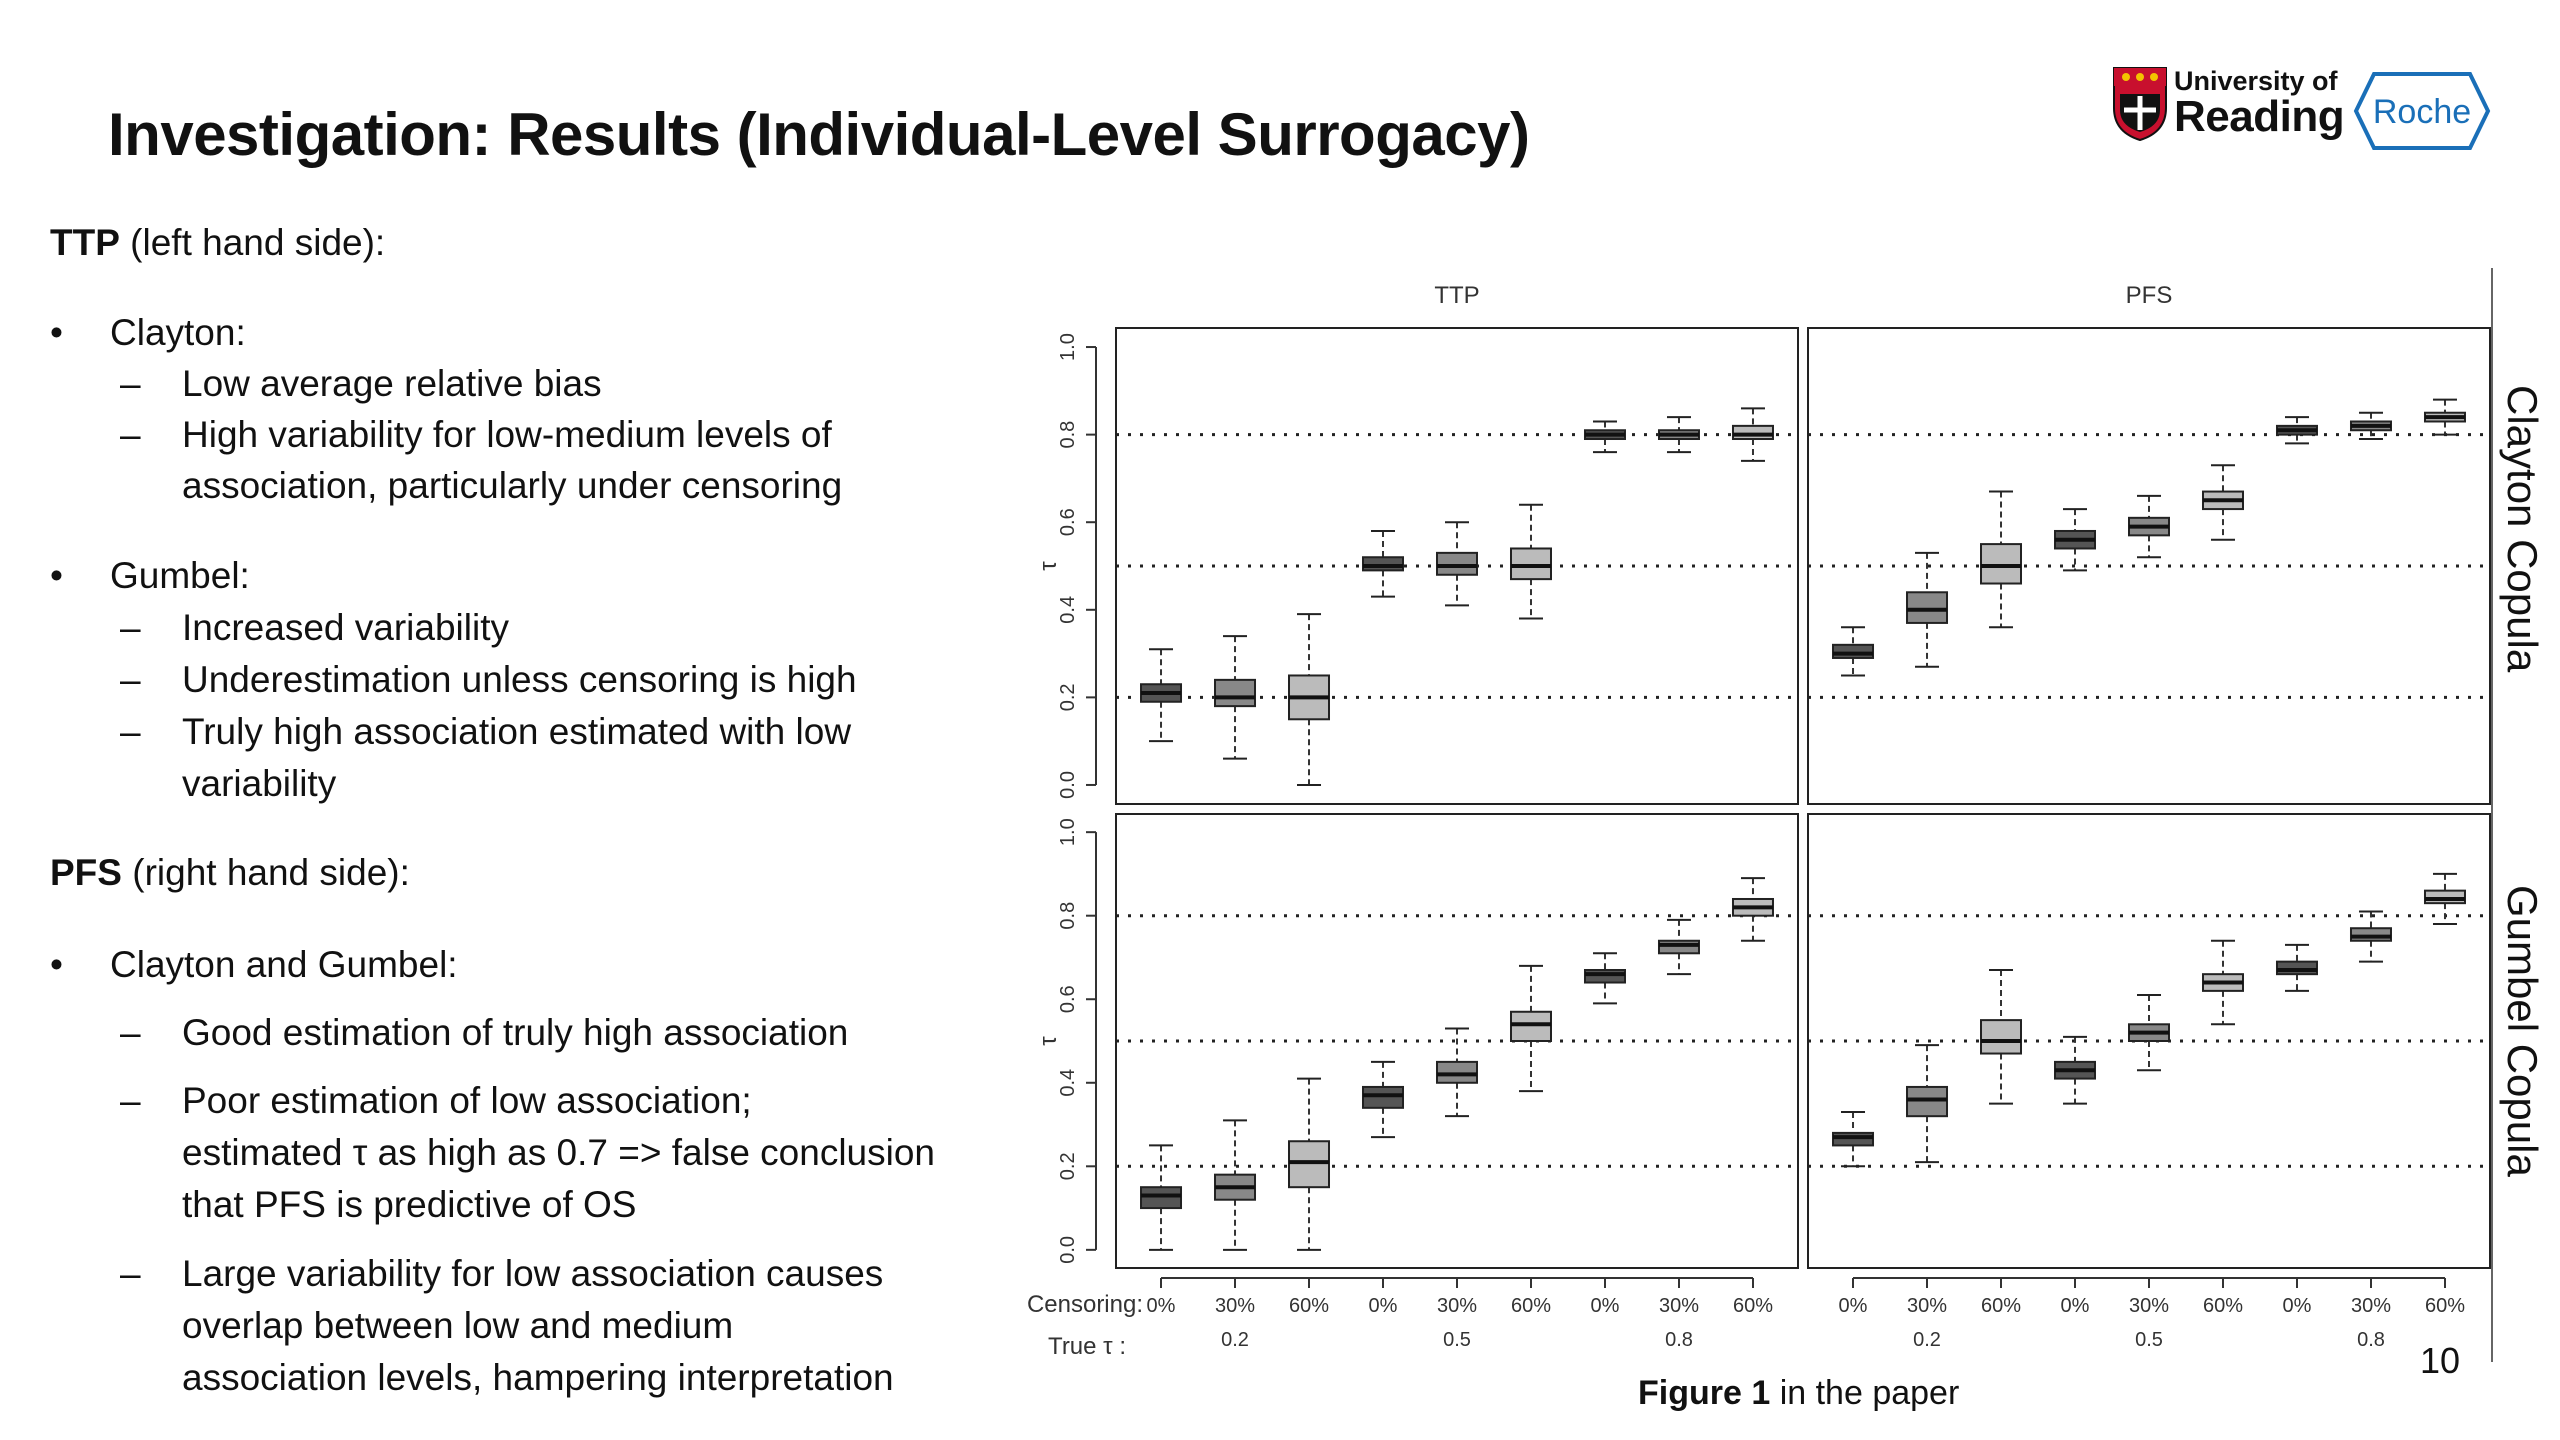  What do you see at coordinates (2140, 104) in the screenshot?
I see `university-crest-icon` at bounding box center [2140, 104].